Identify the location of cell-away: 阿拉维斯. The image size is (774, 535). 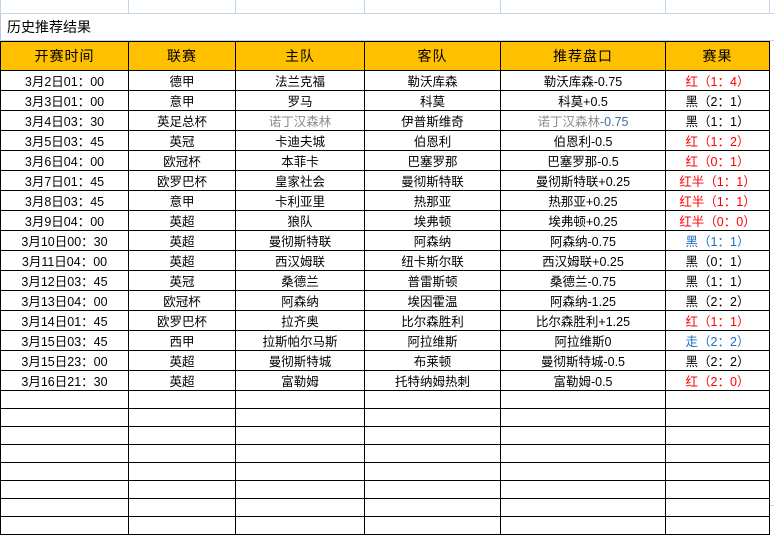
(432, 340).